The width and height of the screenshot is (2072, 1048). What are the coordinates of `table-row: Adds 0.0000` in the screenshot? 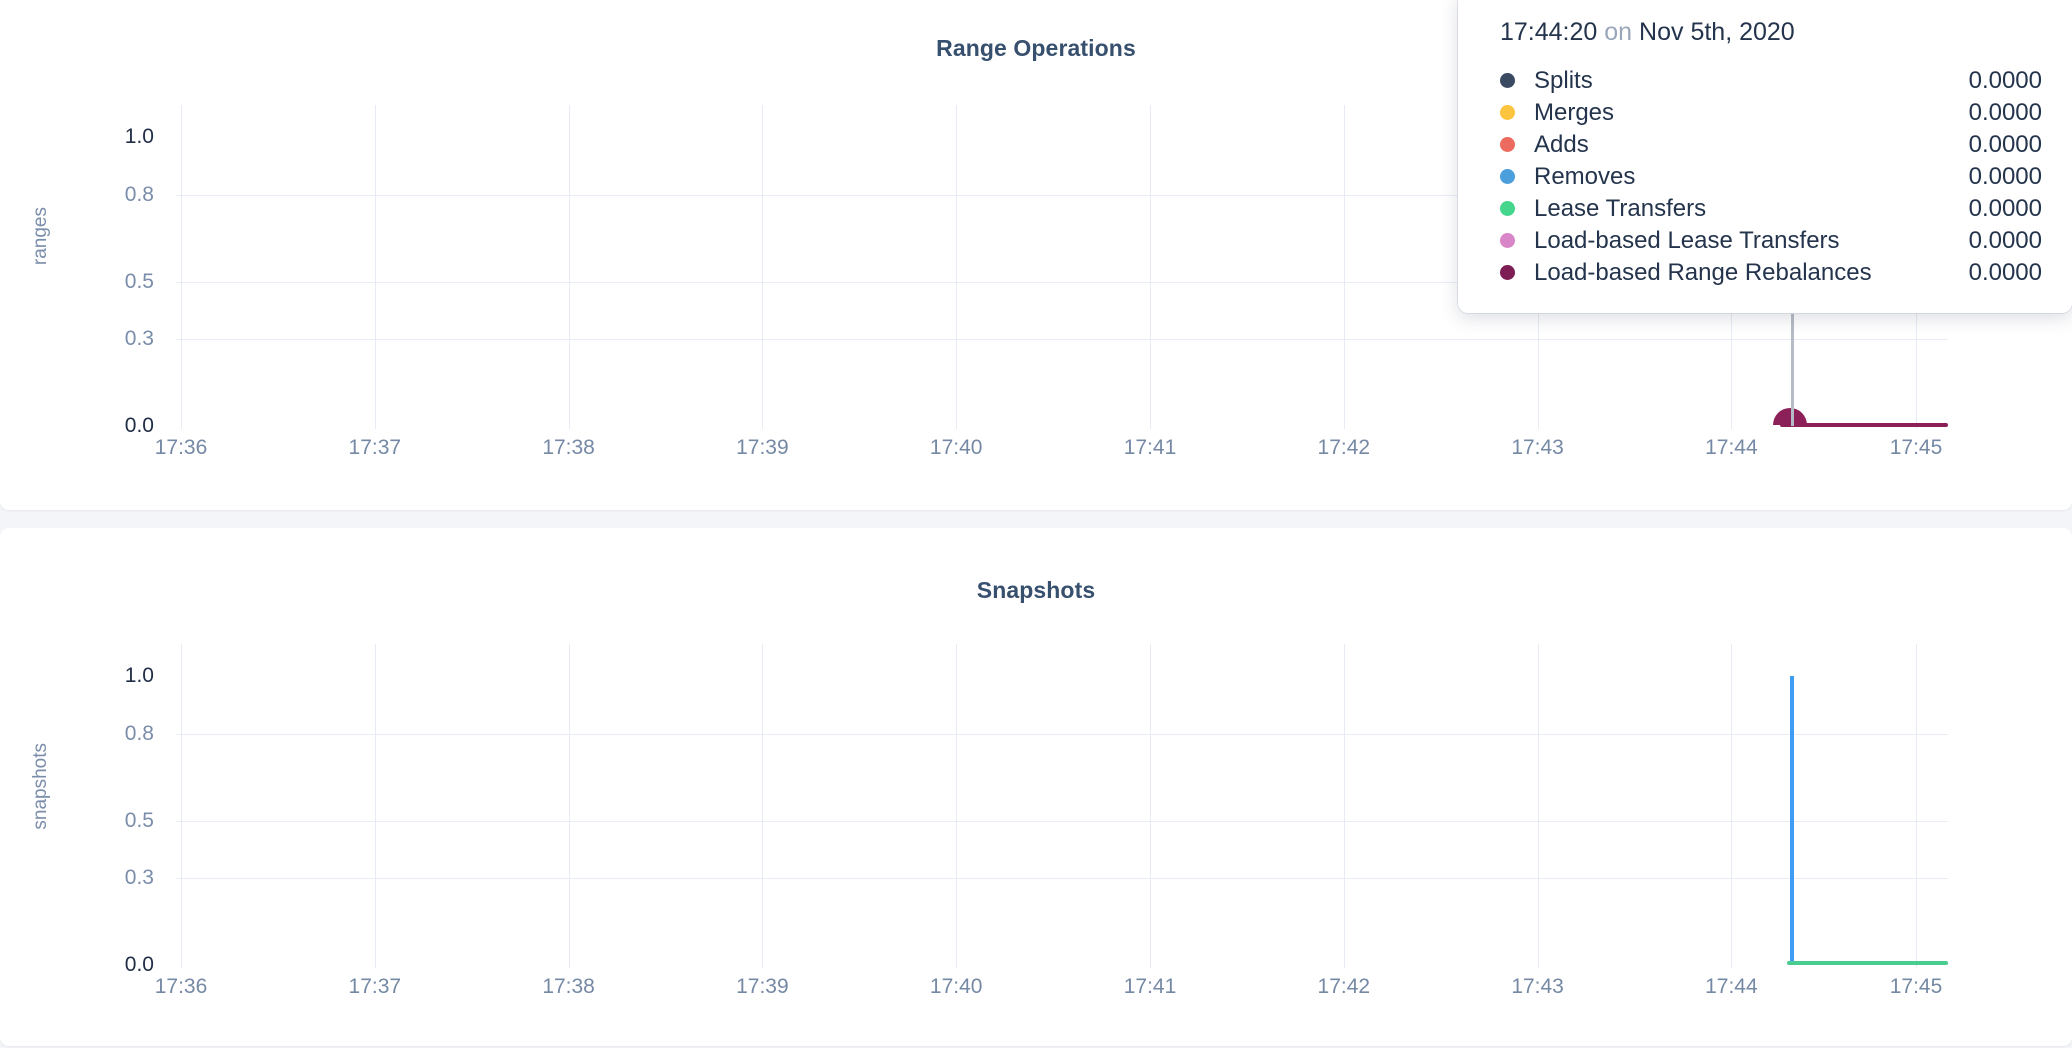 It's located at (1771, 145).